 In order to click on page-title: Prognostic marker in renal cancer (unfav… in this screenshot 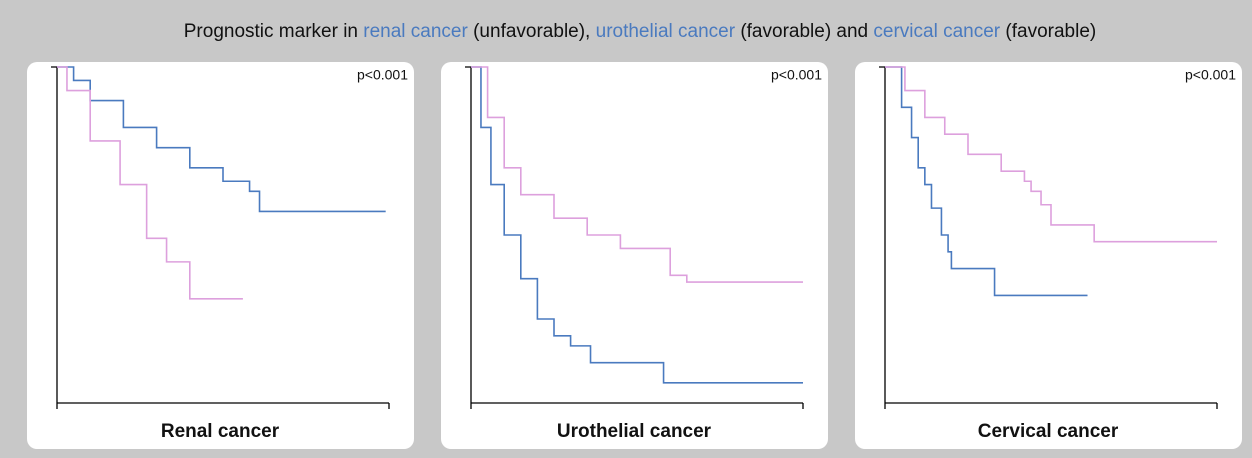, I will do `click(640, 31)`.